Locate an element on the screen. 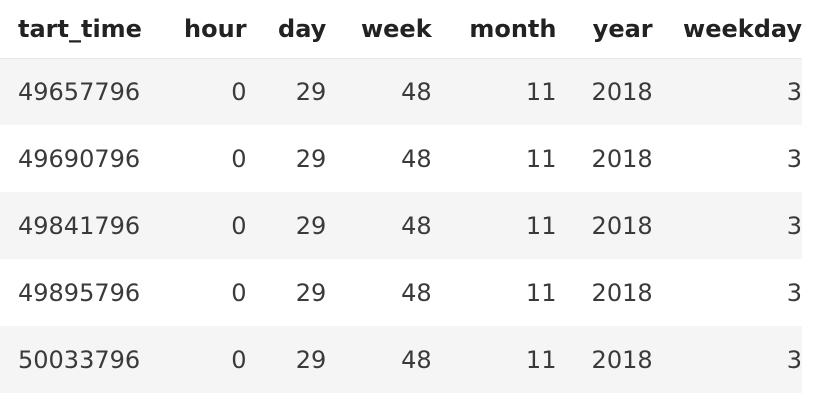 The width and height of the screenshot is (838, 405). cell-start-time: 49841796 is located at coordinates (79, 225).